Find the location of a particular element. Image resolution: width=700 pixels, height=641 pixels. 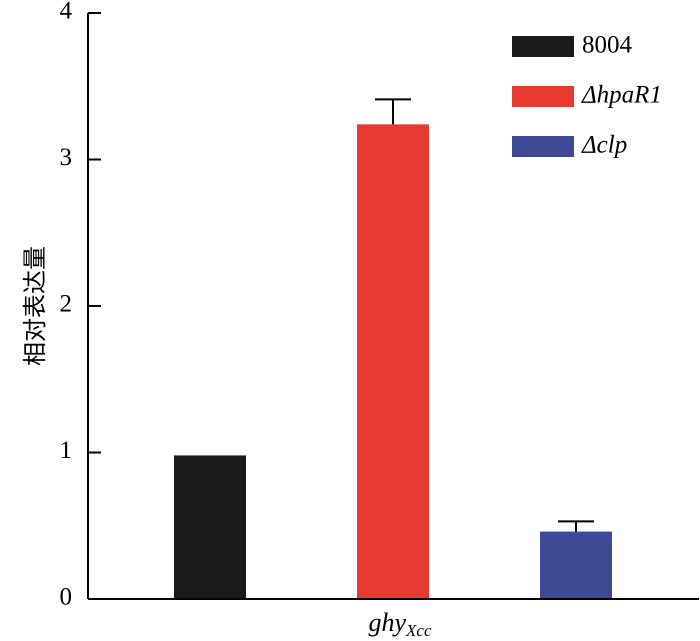

x-axis-label-main: ghy is located at coordinates (387, 622).